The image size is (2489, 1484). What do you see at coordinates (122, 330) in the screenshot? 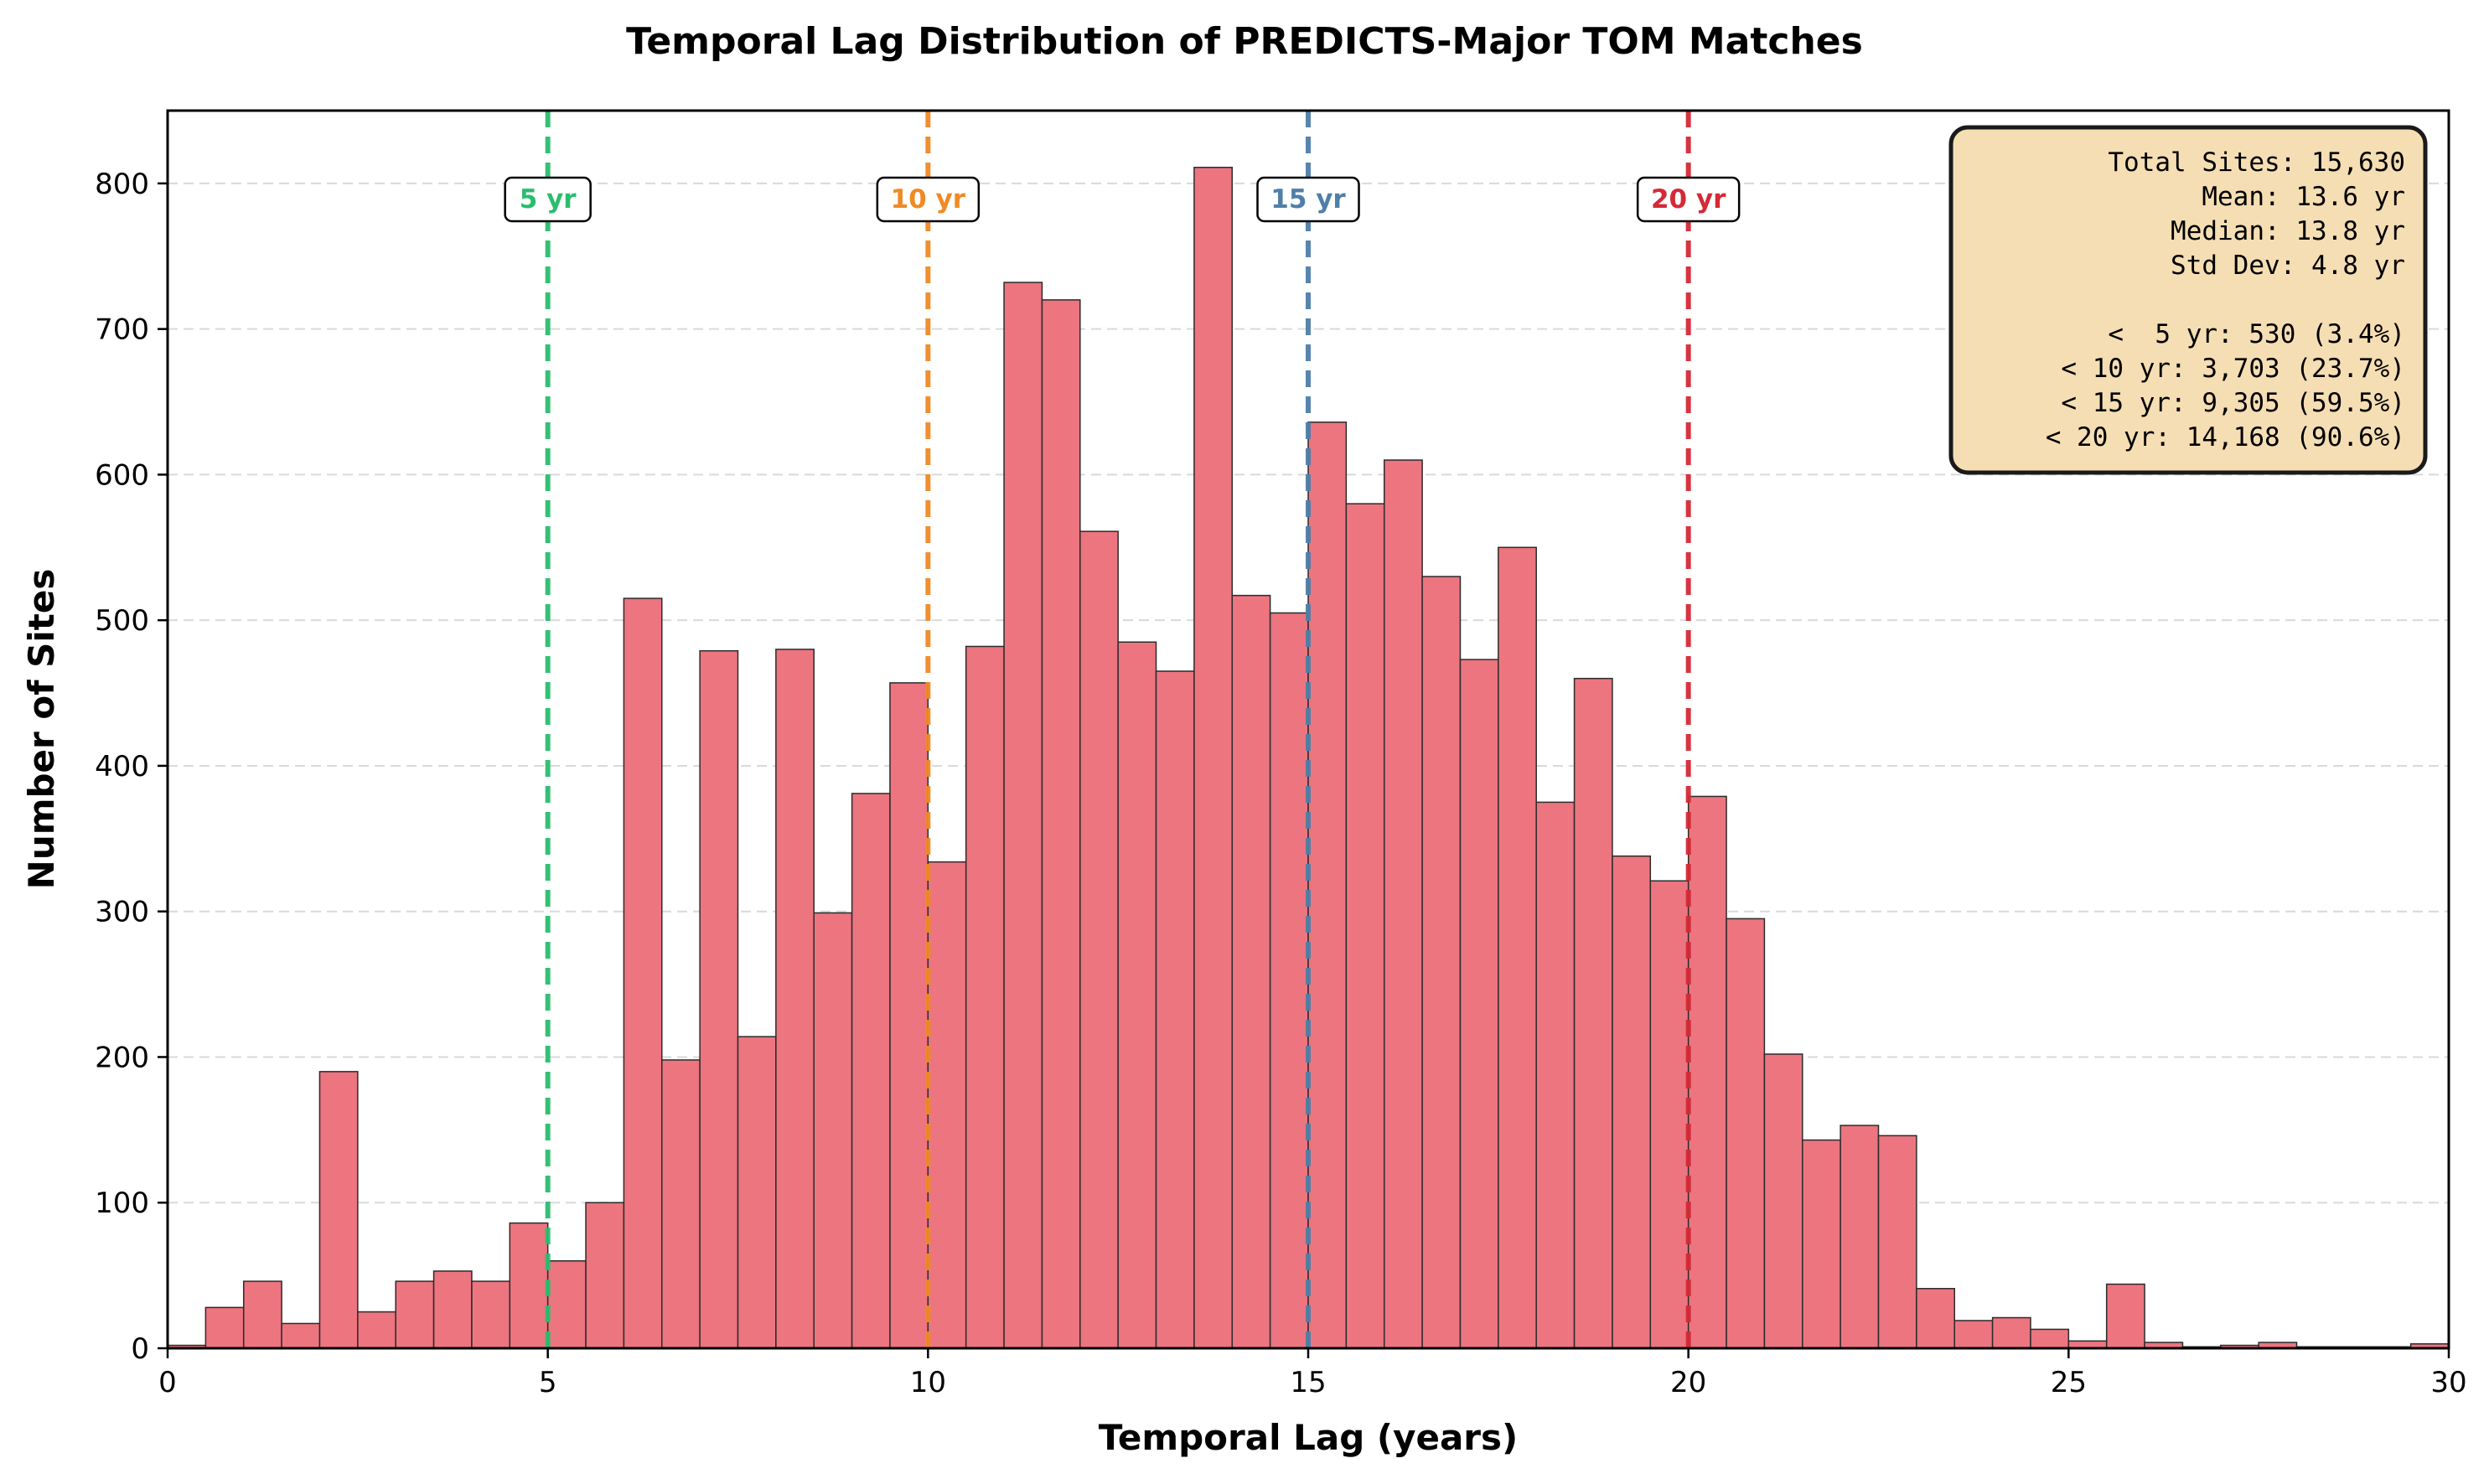
I see `y-tick-label: 700` at bounding box center [122, 330].